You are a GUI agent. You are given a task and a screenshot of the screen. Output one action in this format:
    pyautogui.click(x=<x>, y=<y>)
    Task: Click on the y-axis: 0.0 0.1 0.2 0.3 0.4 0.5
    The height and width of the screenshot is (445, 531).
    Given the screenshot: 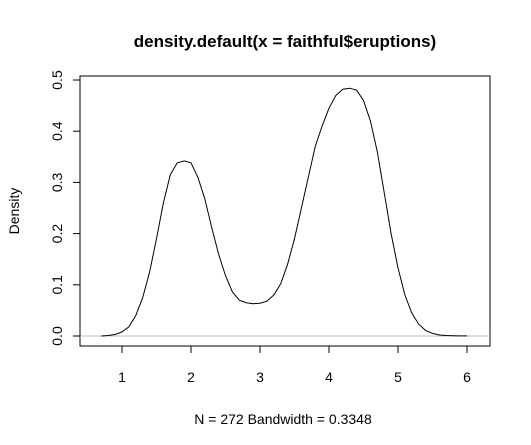 What is the action you would take?
    pyautogui.click(x=65, y=208)
    